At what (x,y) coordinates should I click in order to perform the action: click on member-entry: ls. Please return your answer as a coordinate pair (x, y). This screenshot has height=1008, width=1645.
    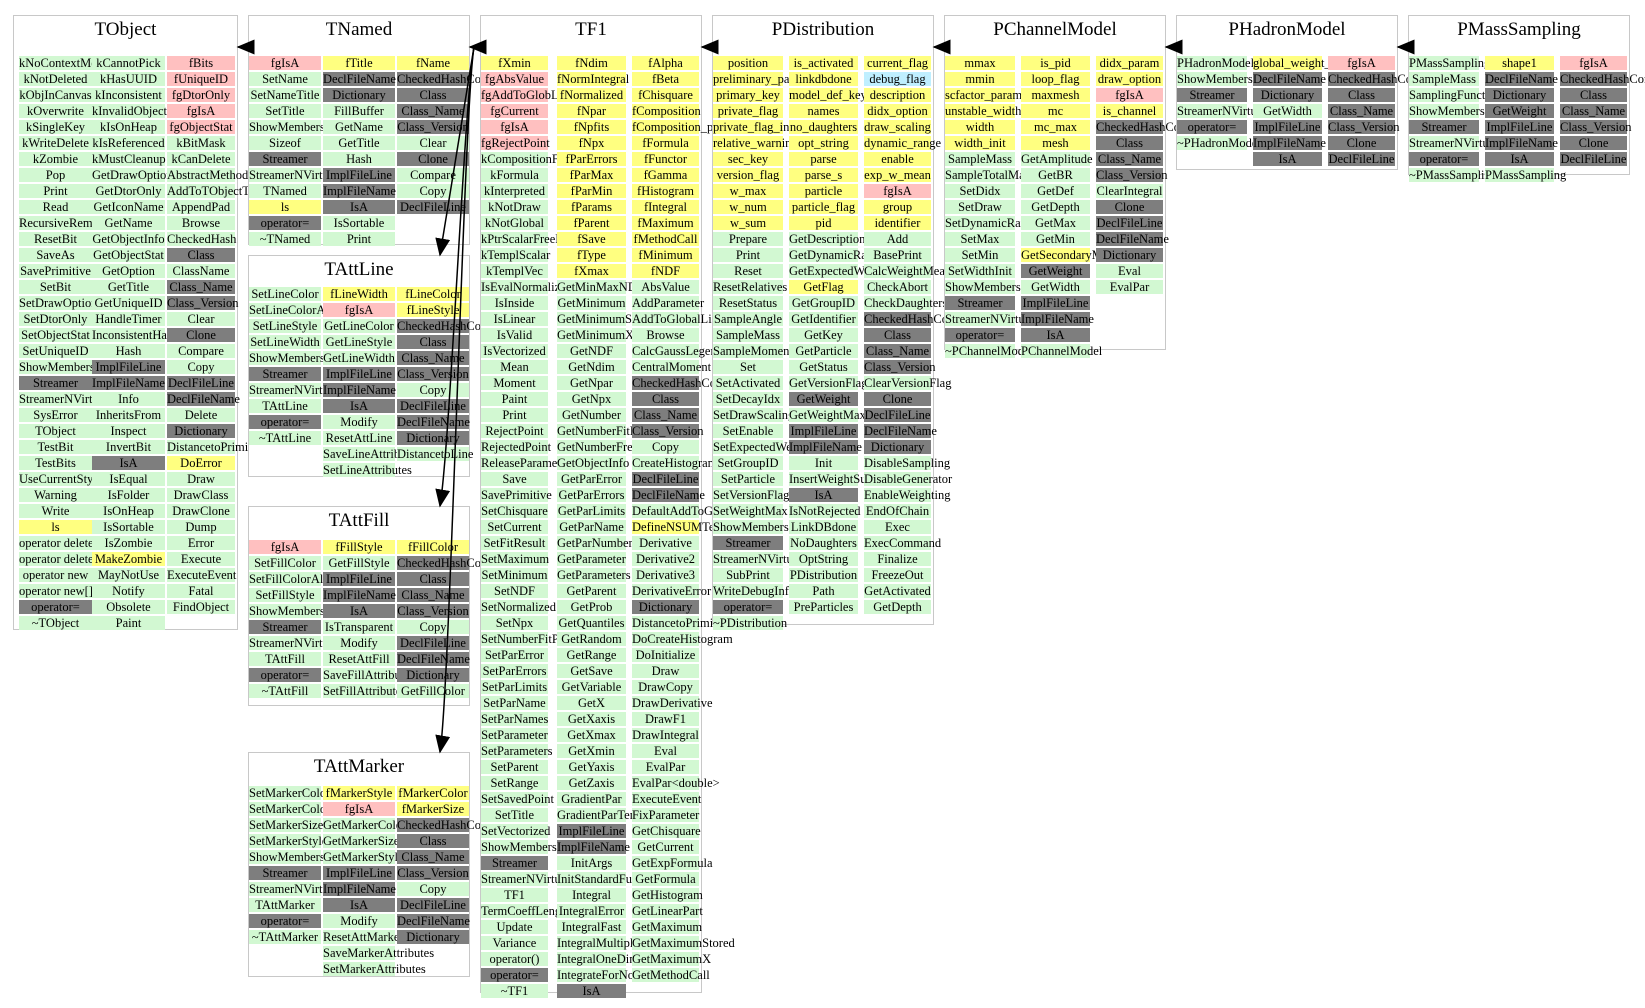
    Looking at the image, I should click on (285, 207).